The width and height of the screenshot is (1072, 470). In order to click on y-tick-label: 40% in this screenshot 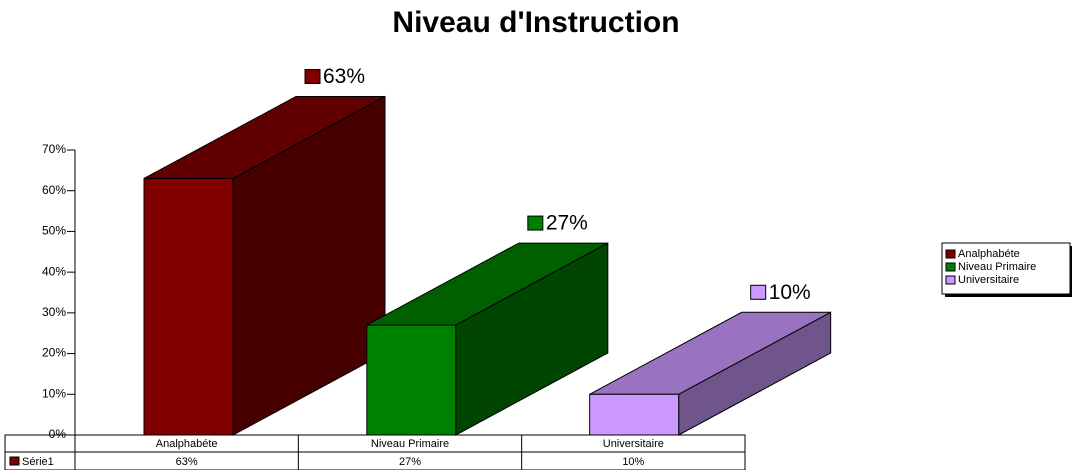, I will do `click(54, 271)`.